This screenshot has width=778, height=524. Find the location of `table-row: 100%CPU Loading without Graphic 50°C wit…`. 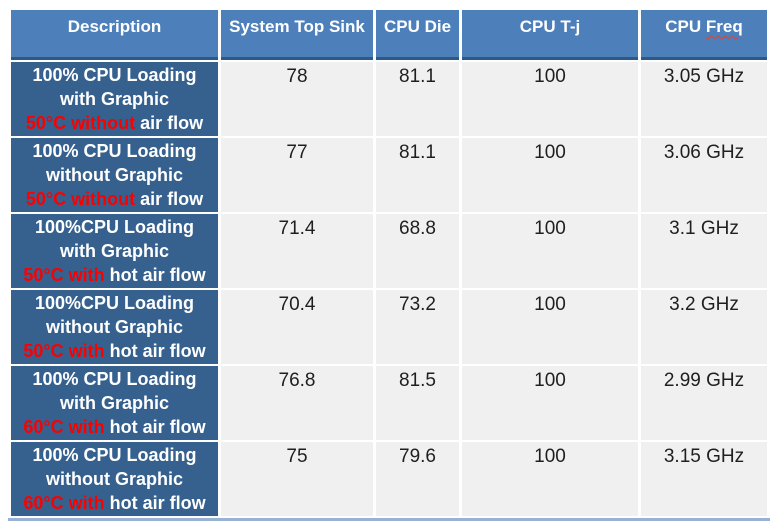

table-row: 100%CPU Loading without Graphic 50°C wit… is located at coordinates (389, 327).